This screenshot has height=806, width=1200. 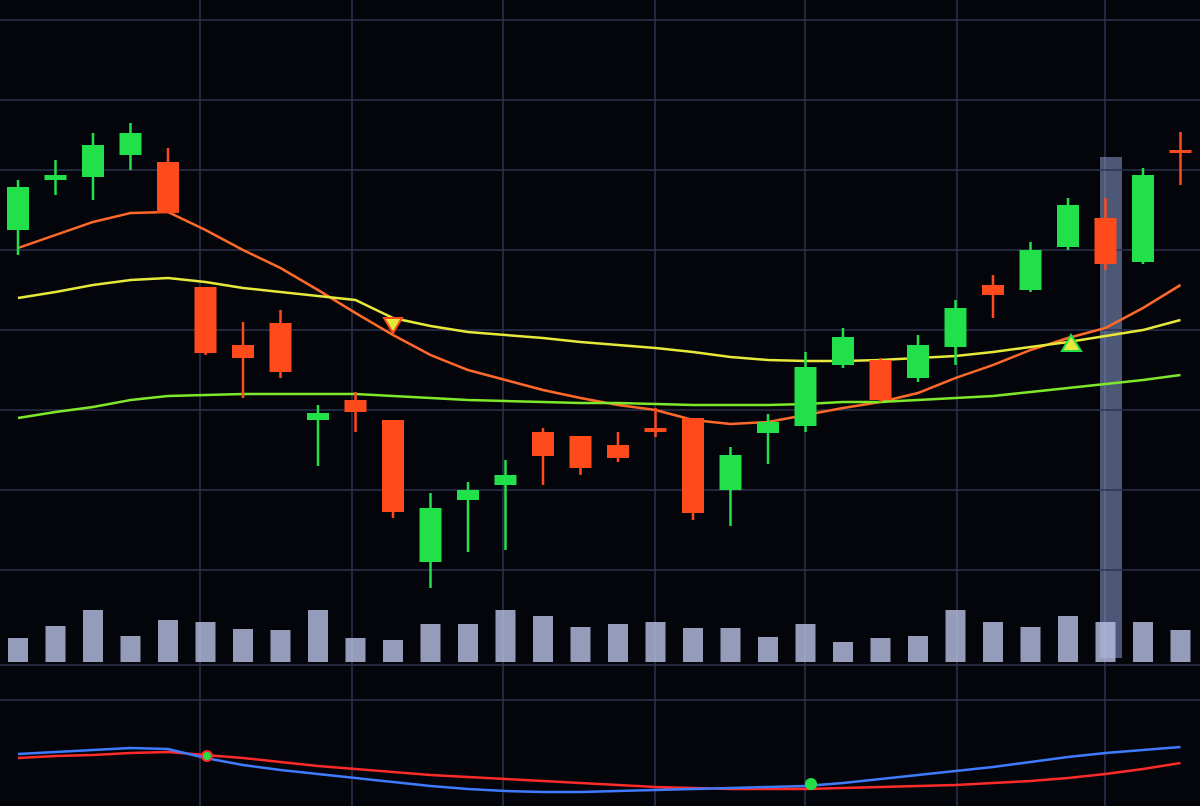 What do you see at coordinates (1111, 407) in the screenshot?
I see `highlight-column` at bounding box center [1111, 407].